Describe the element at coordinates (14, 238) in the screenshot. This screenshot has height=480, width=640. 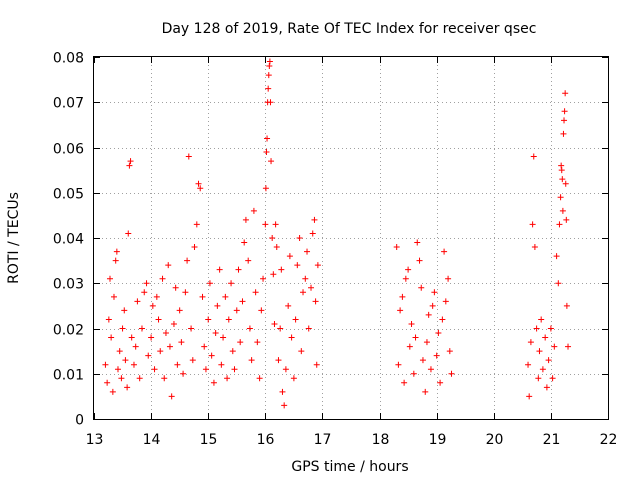
I see `y-axis-label: ROTI / TECUs` at that location.